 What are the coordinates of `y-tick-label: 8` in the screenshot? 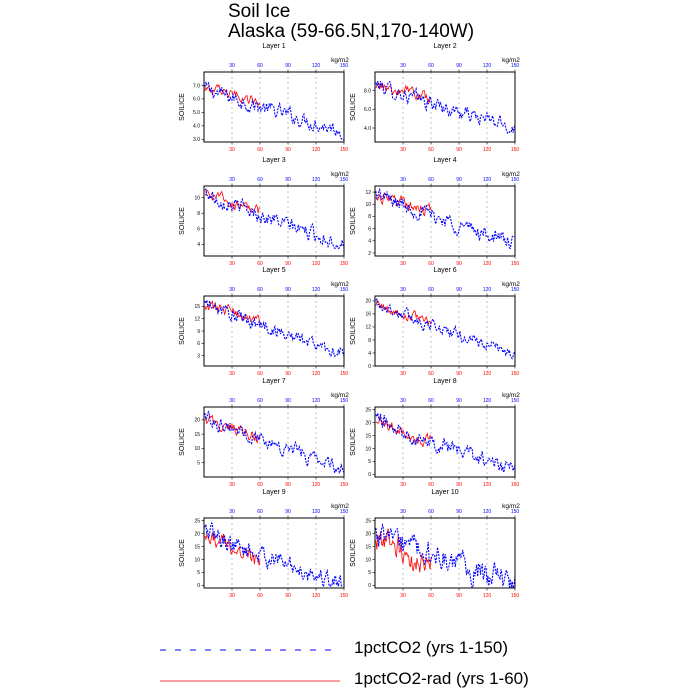 It's located at (369, 341).